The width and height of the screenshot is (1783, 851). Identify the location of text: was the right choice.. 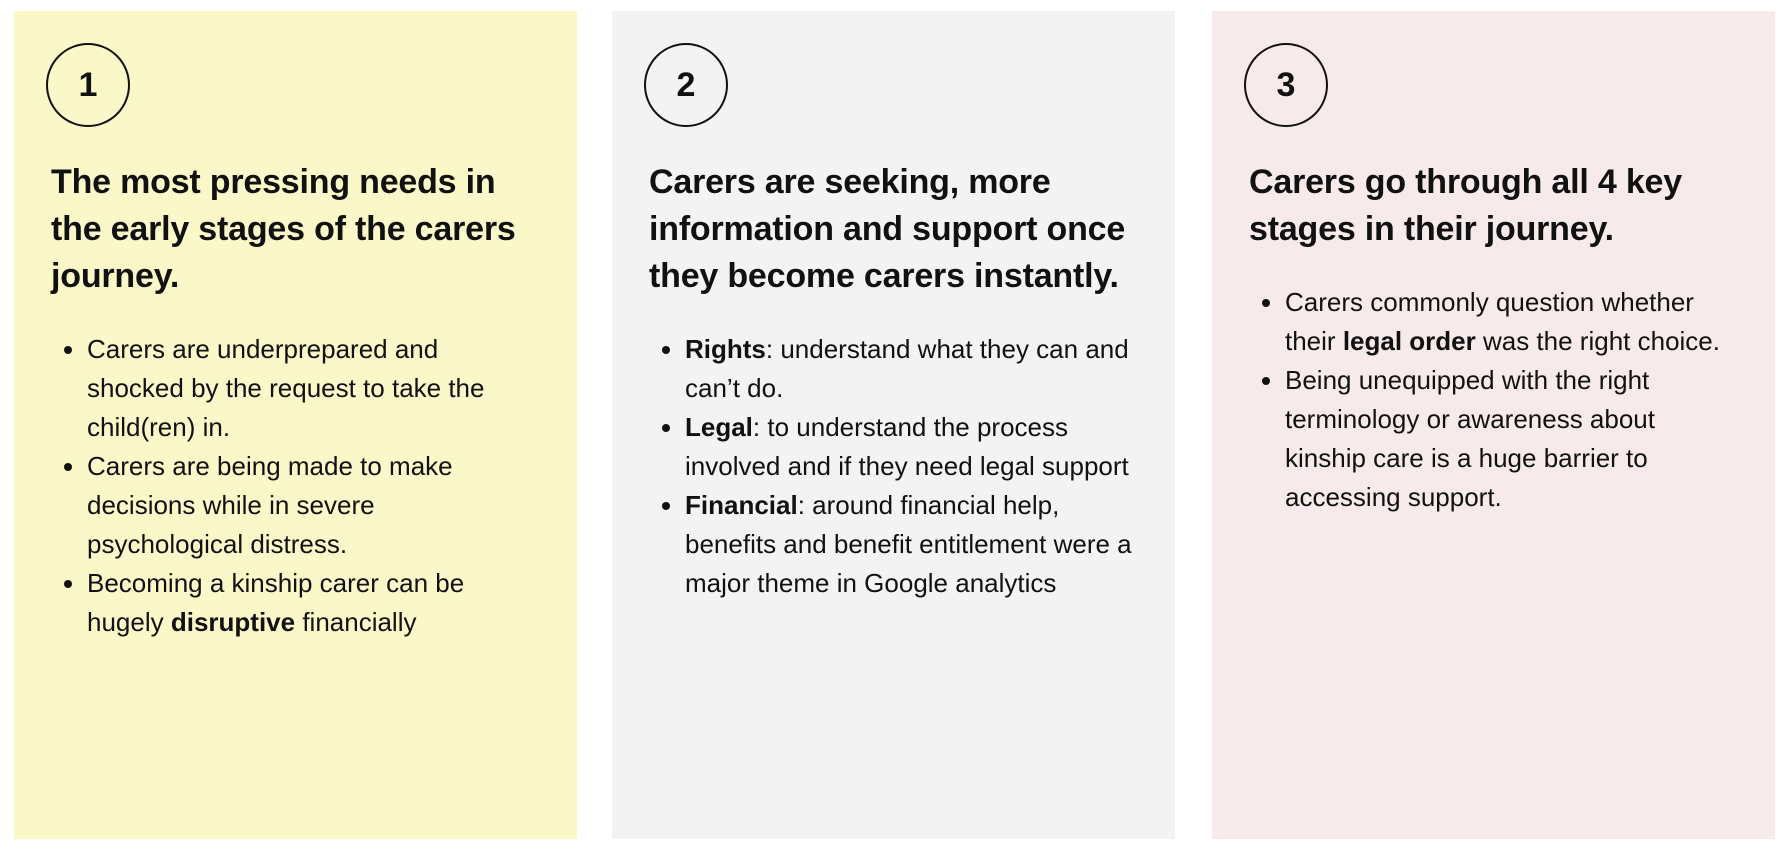
(1597, 341).